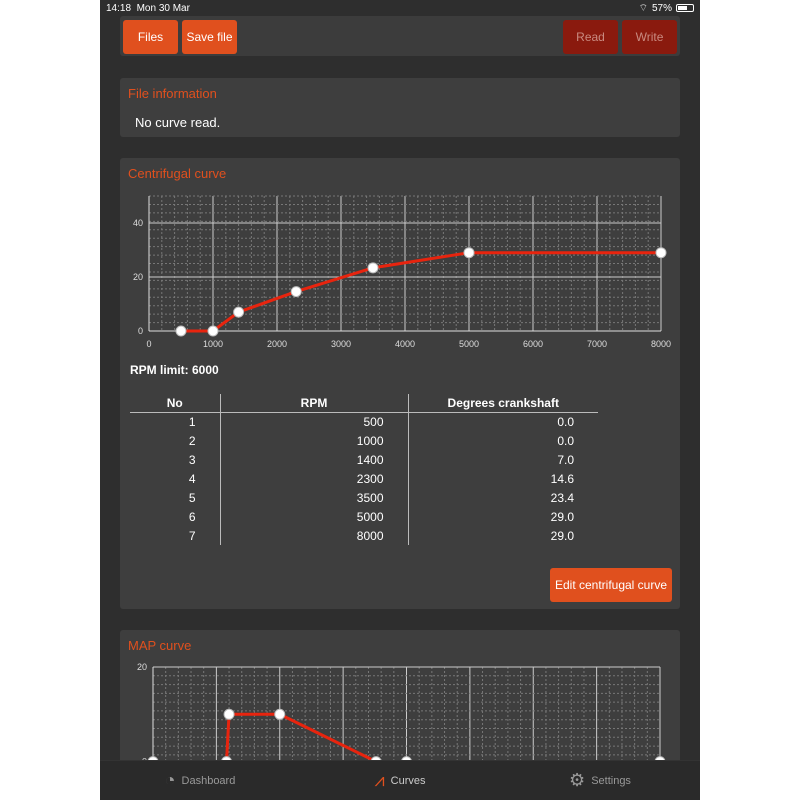 This screenshot has width=800, height=800. What do you see at coordinates (313, 497) in the screenshot?
I see `table-cell: 3500` at bounding box center [313, 497].